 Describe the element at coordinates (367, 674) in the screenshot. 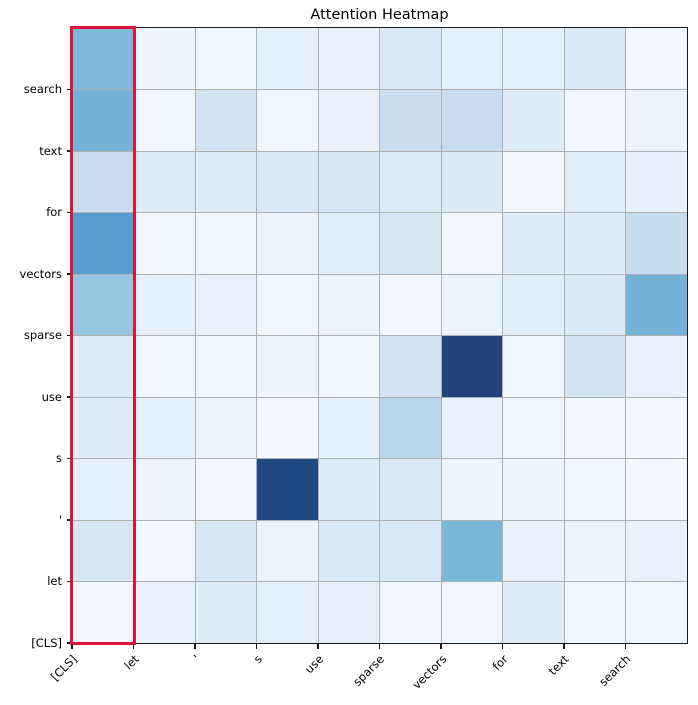

I see `x-axis-labels: [CLS] let ' s use sparse vectors for text search` at that location.